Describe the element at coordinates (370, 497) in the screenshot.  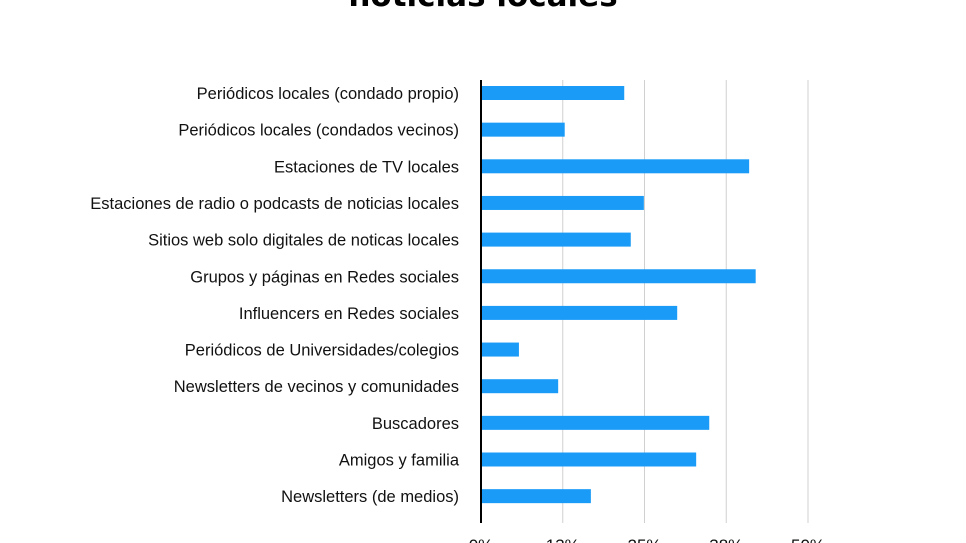
I see `category-label: Newsletters (de medios)` at that location.